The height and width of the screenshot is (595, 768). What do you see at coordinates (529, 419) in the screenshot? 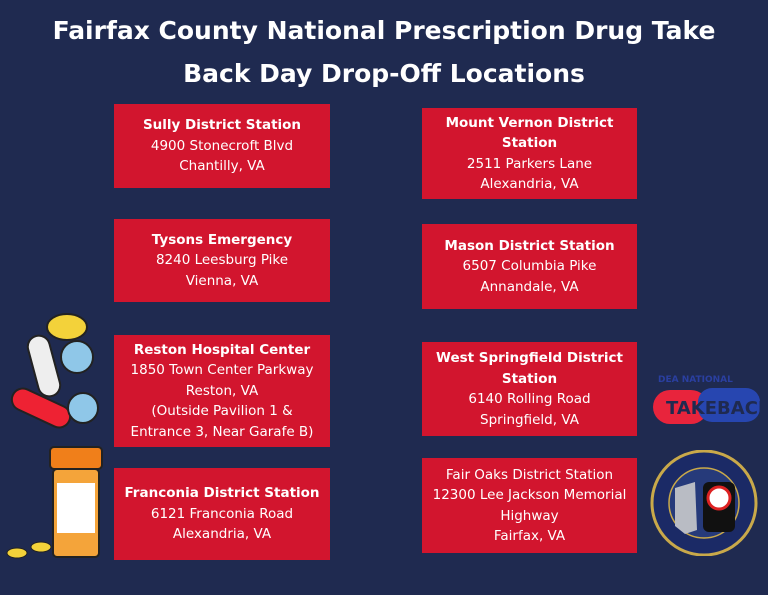
I see `address-line: Springfield, VA` at bounding box center [529, 419].